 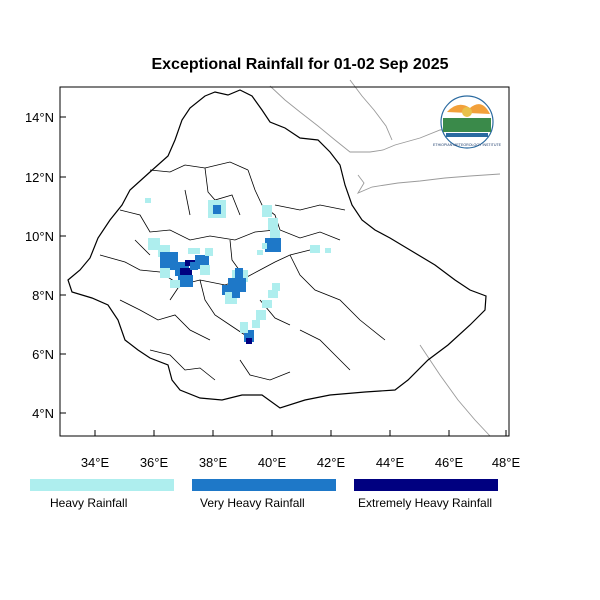 I want to click on rainfall-cells, so click(x=238, y=271).